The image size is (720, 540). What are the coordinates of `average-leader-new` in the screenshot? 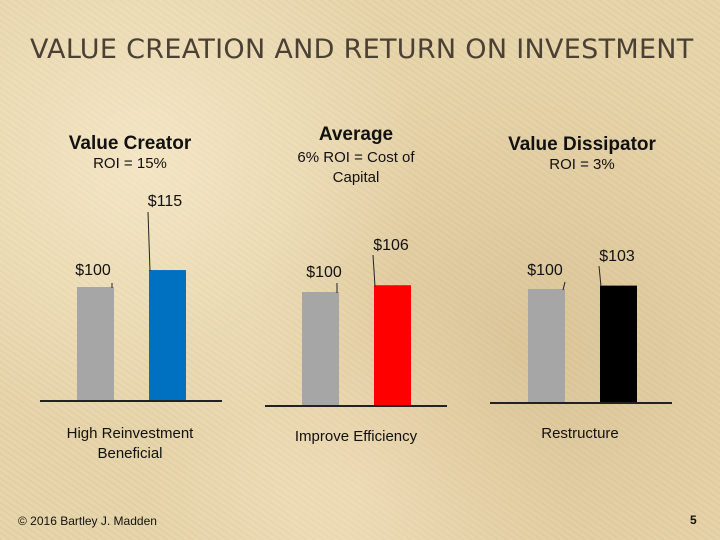 It's located at (374, 270).